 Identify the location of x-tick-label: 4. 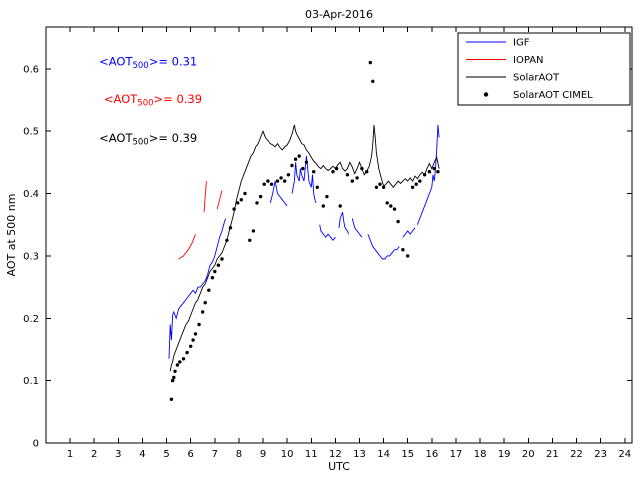
(142, 454).